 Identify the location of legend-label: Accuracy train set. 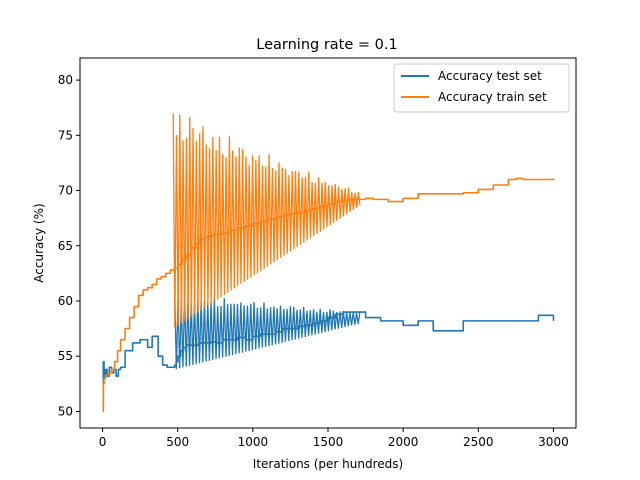
(492, 97).